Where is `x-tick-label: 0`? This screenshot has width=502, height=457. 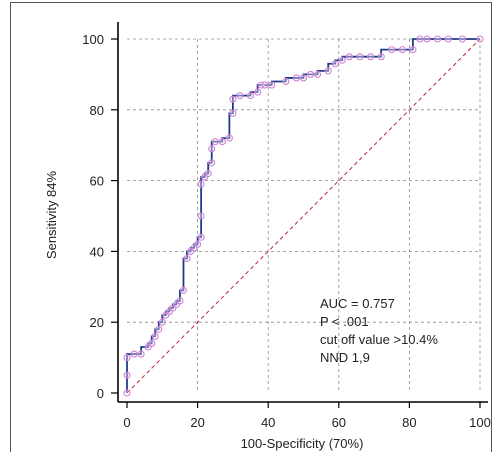 x-tick-label: 0 is located at coordinates (126, 422).